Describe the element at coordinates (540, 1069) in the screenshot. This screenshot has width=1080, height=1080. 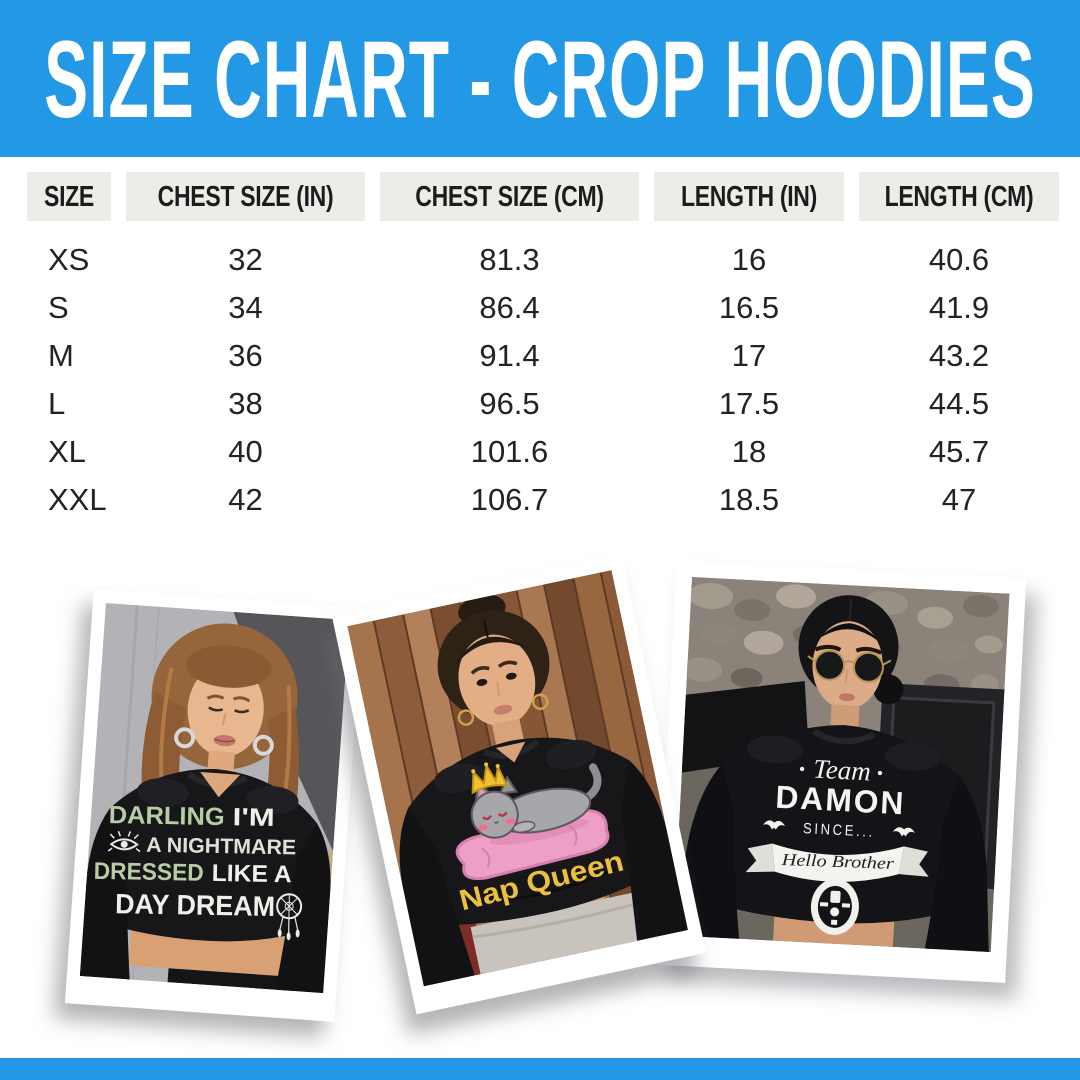
I see `footer-bar` at that location.